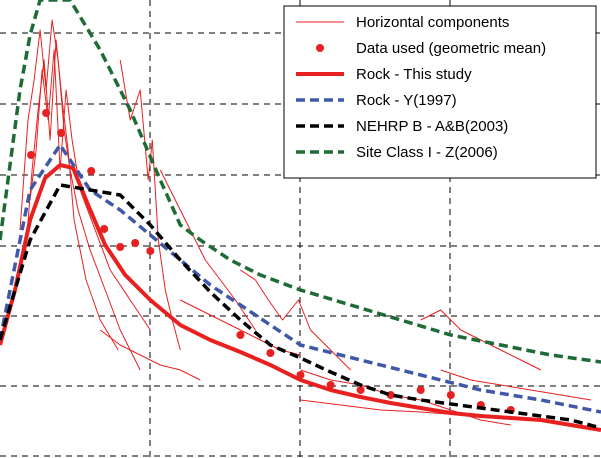 This screenshot has height=458, width=601. I want to click on legend-label: Site Class I - Z(2006), so click(427, 152).